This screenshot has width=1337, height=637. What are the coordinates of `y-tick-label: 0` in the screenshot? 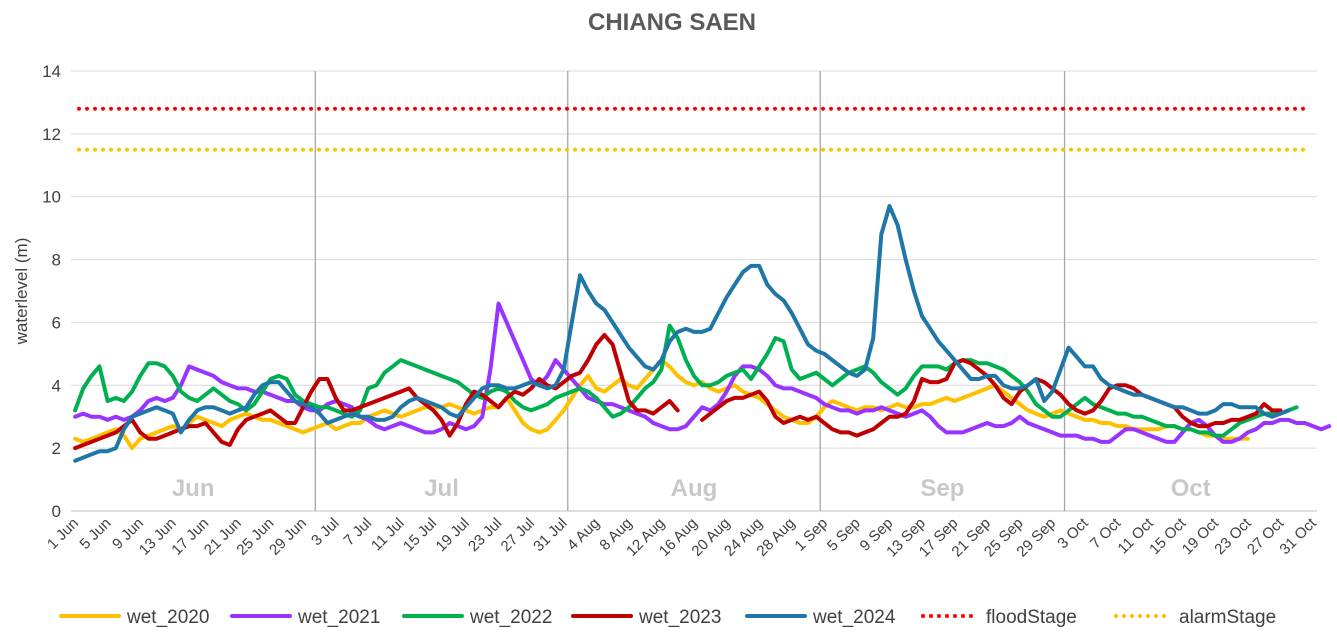 It's located at (56, 511).